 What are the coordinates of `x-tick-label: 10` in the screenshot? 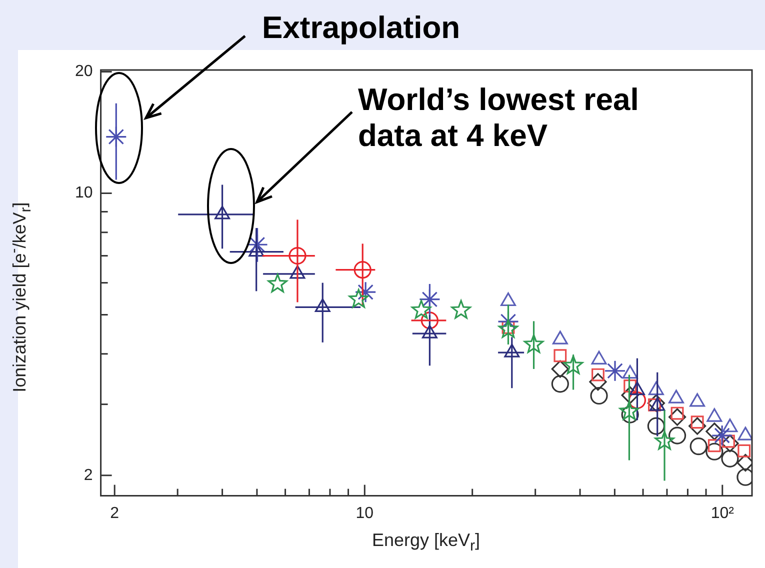 It's located at (365, 513).